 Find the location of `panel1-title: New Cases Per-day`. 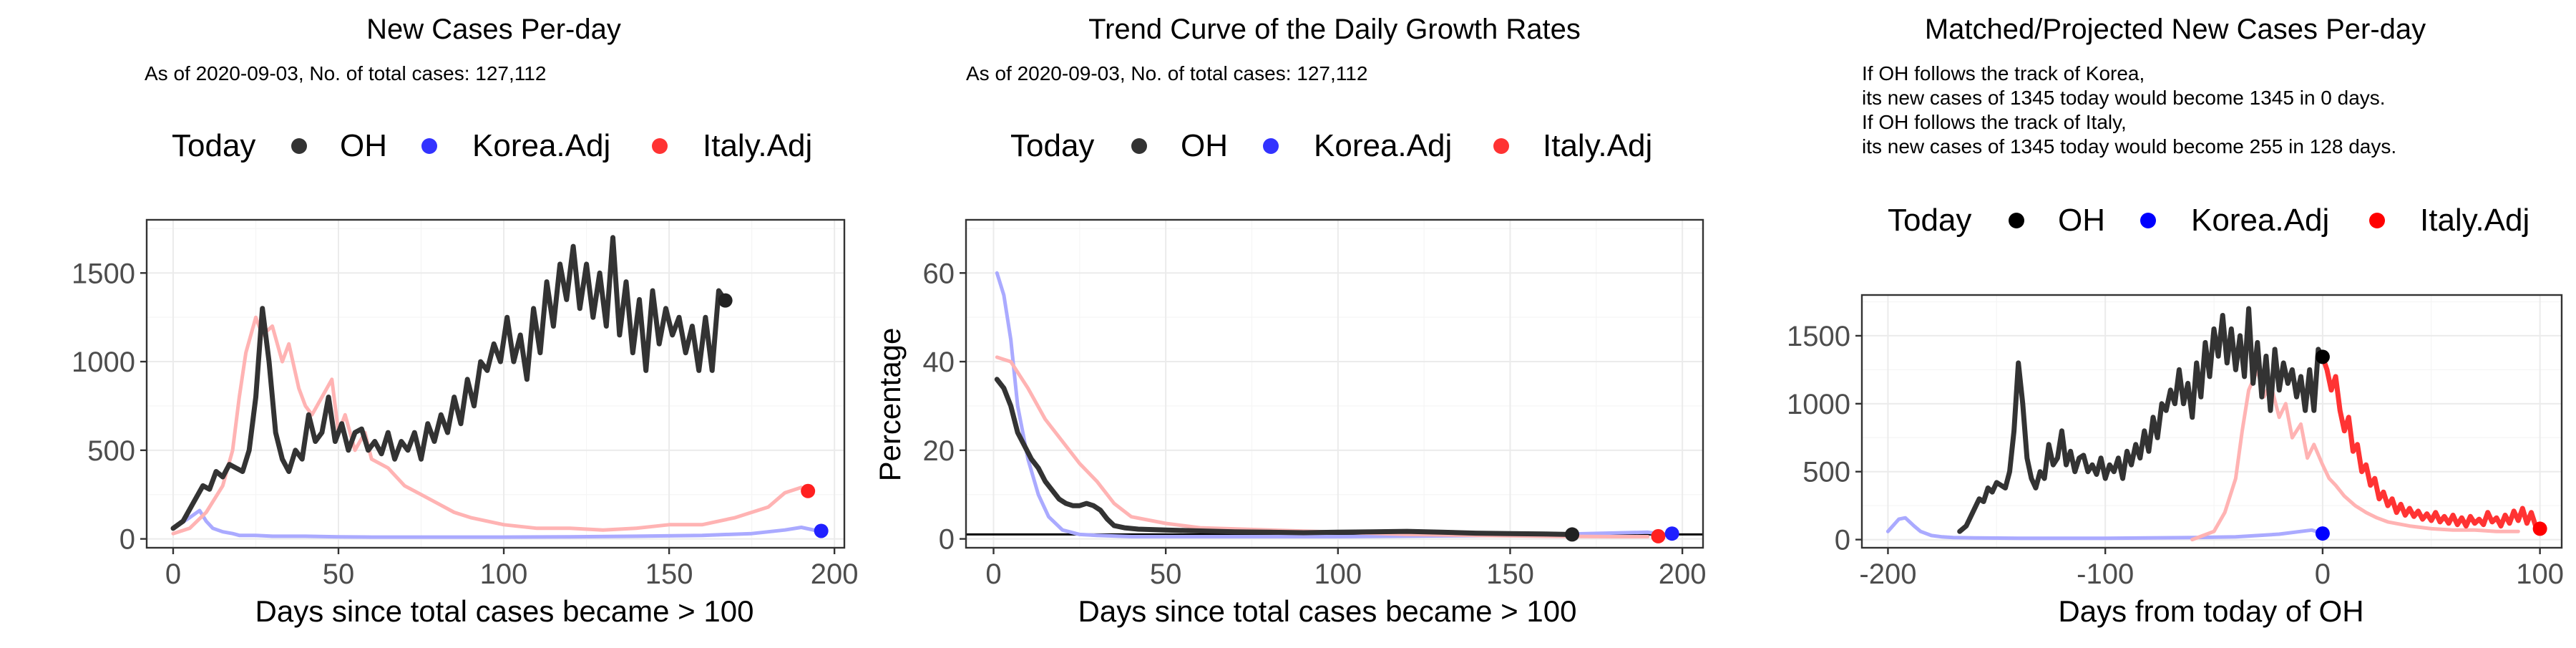

panel1-title: New Cases Per-day is located at coordinates (493, 30).